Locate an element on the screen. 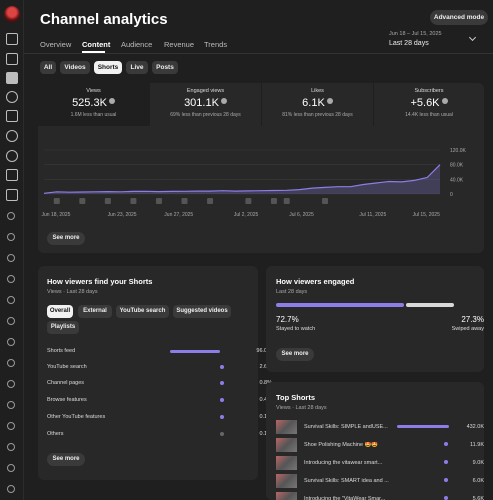 This screenshot has height=500, width=493. community-icon is located at coordinates (12, 97).